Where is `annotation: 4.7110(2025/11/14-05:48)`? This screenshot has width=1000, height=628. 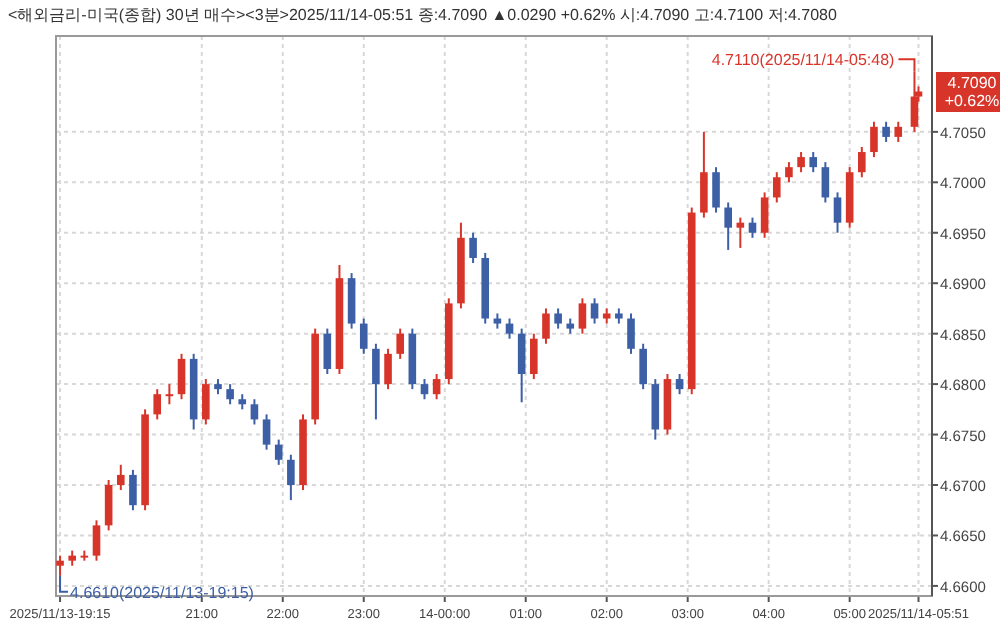 annotation: 4.7110(2025/11/14-05:48) is located at coordinates (803, 60).